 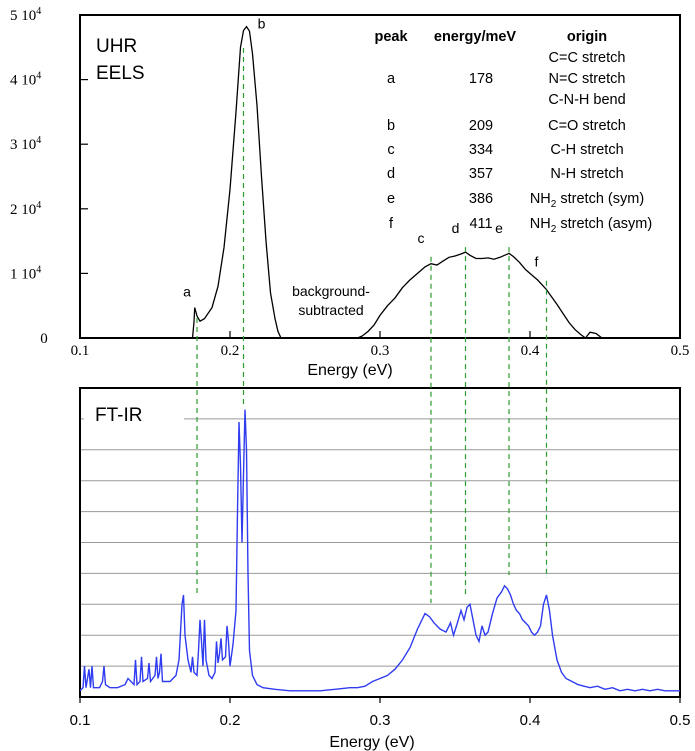 I want to click on eels-y-tick-label: 1 104, so click(x=25, y=273).